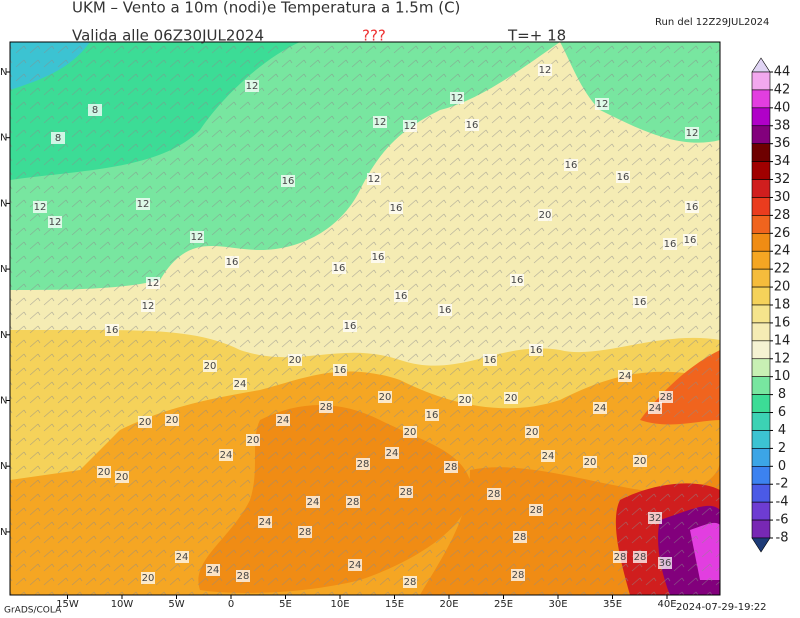  Describe the element at coordinates (782, 287) in the screenshot. I see `colorbar-label: 20` at that location.